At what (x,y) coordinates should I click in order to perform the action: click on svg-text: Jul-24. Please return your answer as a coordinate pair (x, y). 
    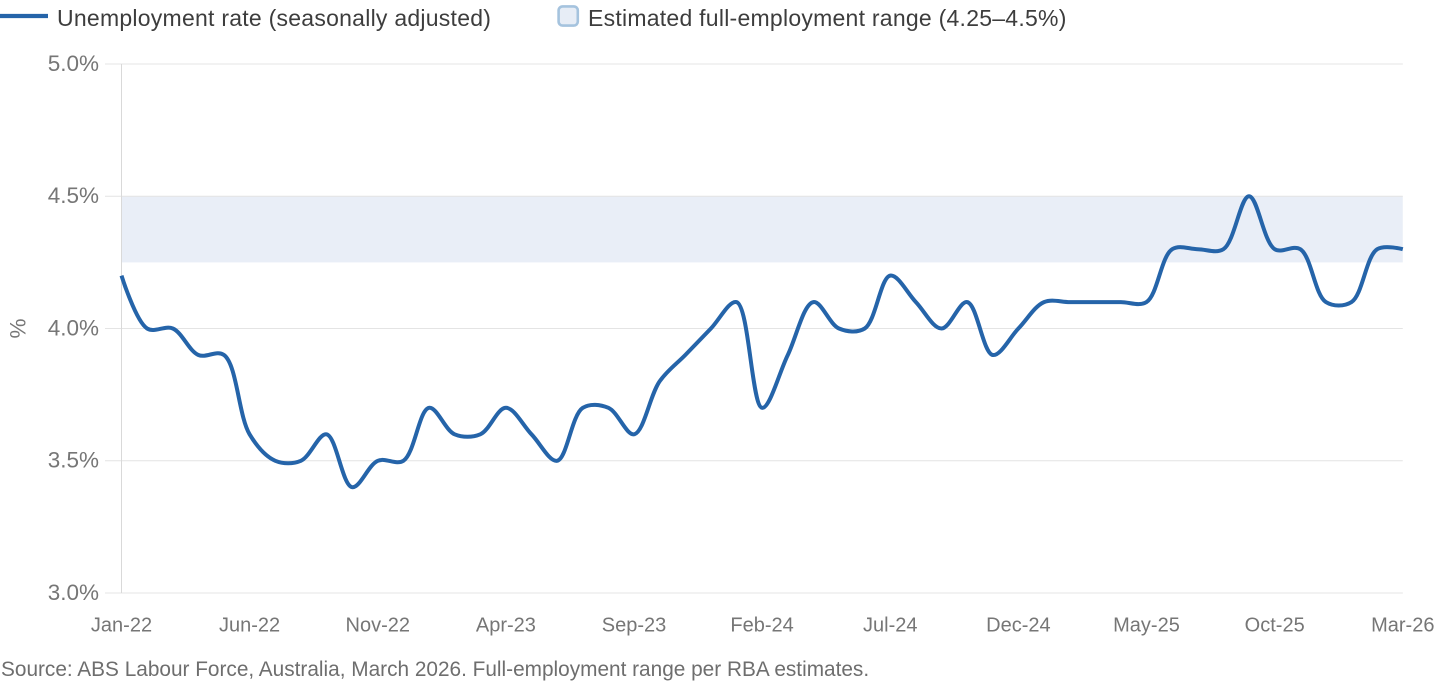
    Looking at the image, I should click on (890, 626).